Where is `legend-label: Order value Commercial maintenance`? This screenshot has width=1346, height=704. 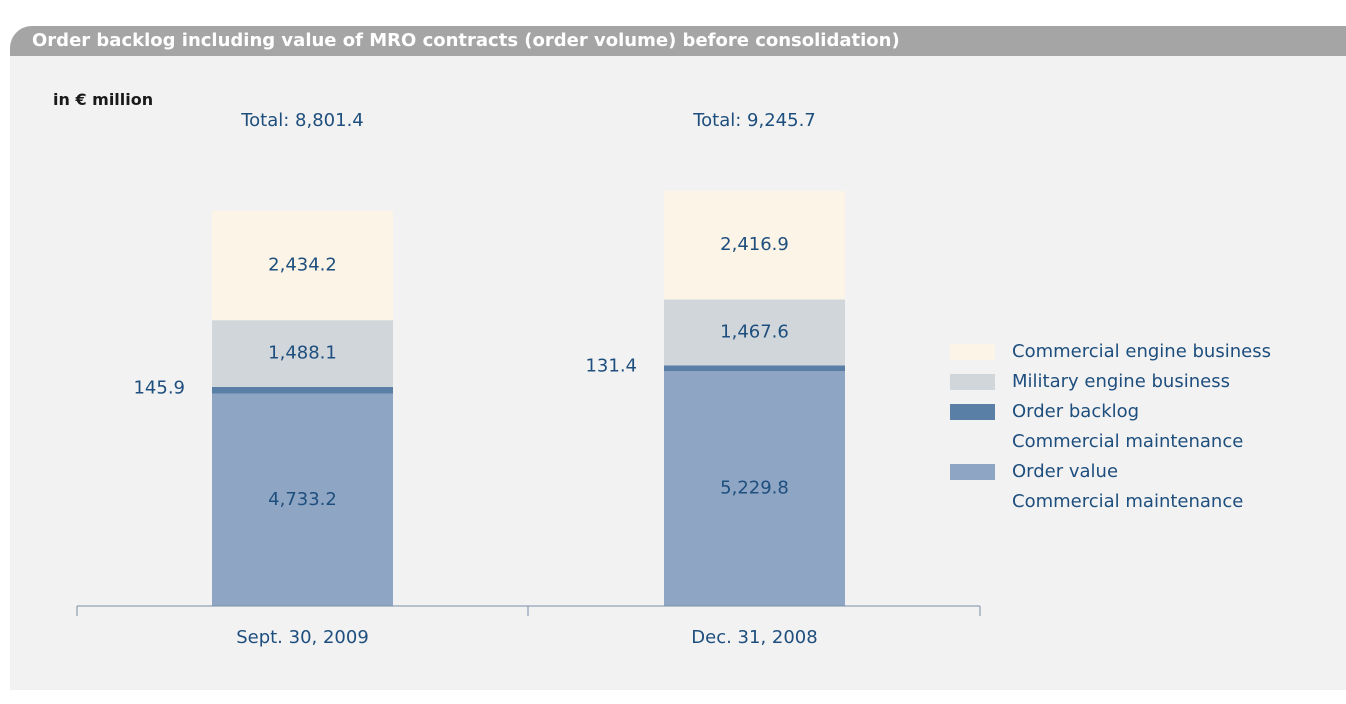
legend-label: Order value Commercial maintenance is located at coordinates (1128, 486).